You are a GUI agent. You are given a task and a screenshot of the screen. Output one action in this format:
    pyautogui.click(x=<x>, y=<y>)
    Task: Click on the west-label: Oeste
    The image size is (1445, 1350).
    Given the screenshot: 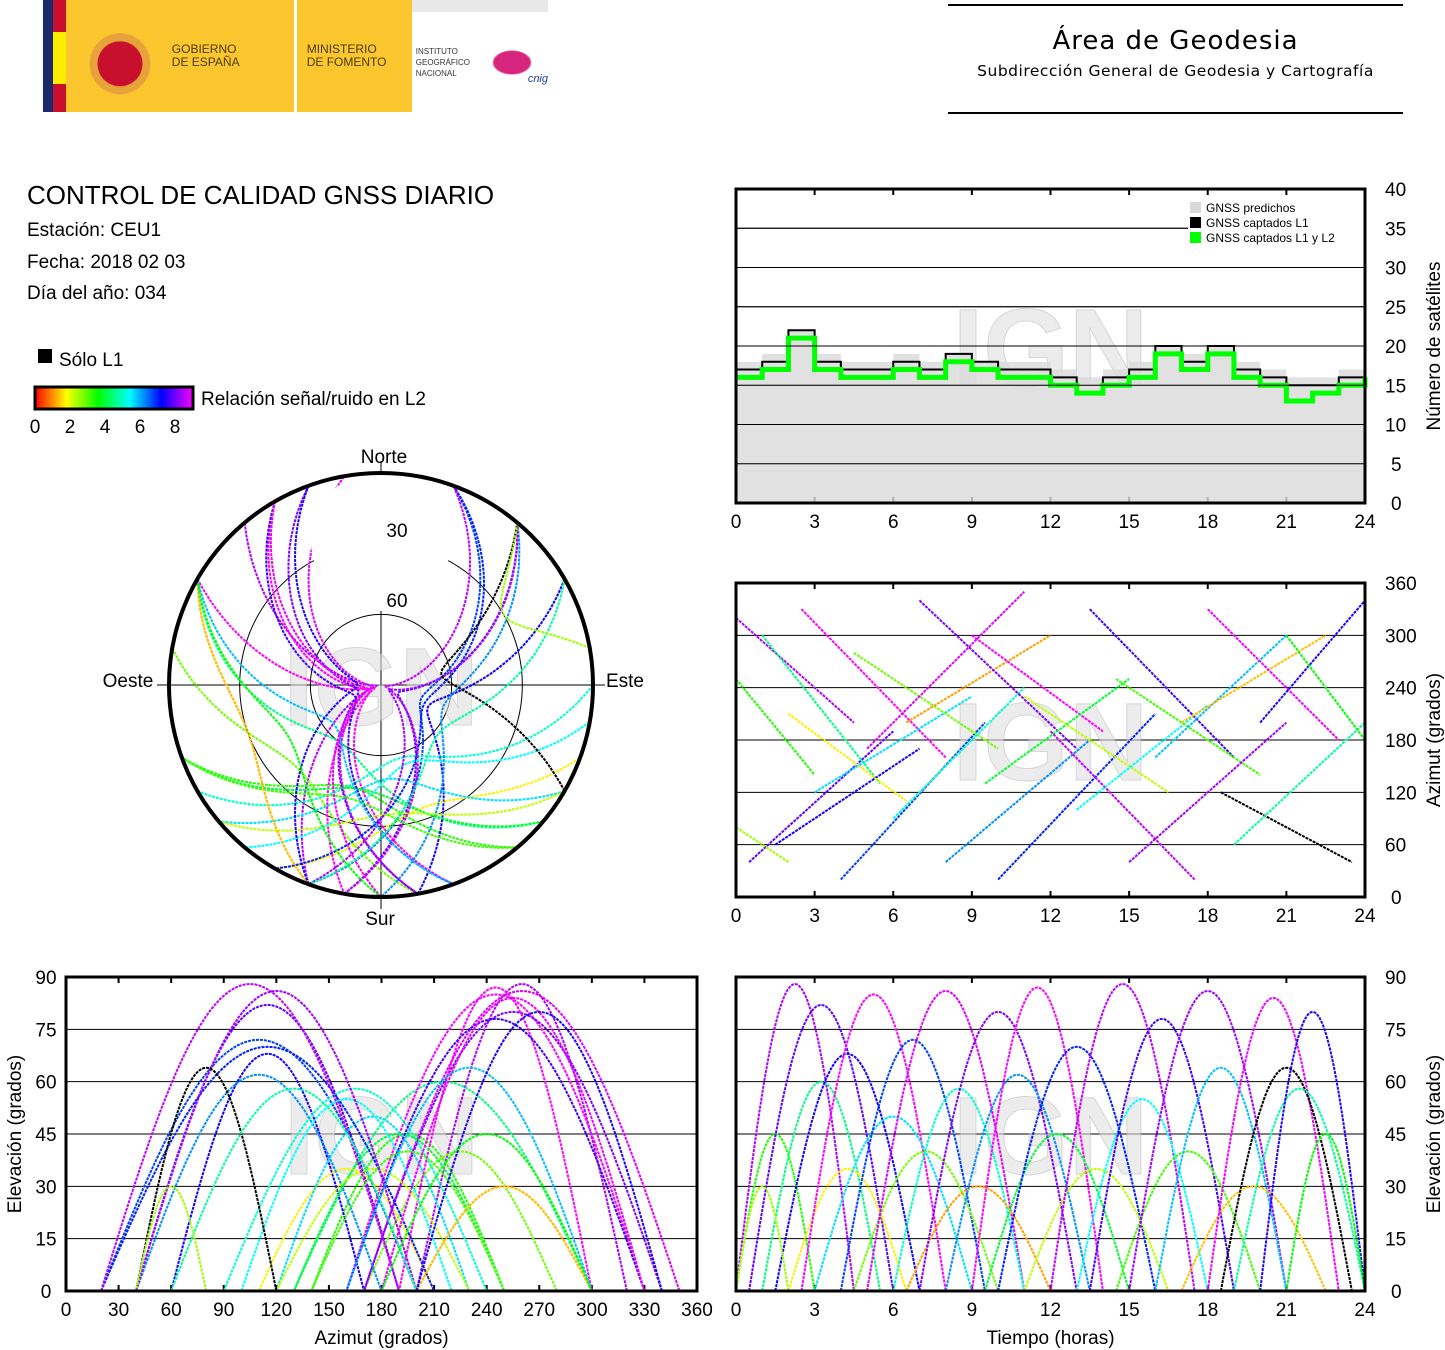 What is the action you would take?
    pyautogui.click(x=128, y=681)
    